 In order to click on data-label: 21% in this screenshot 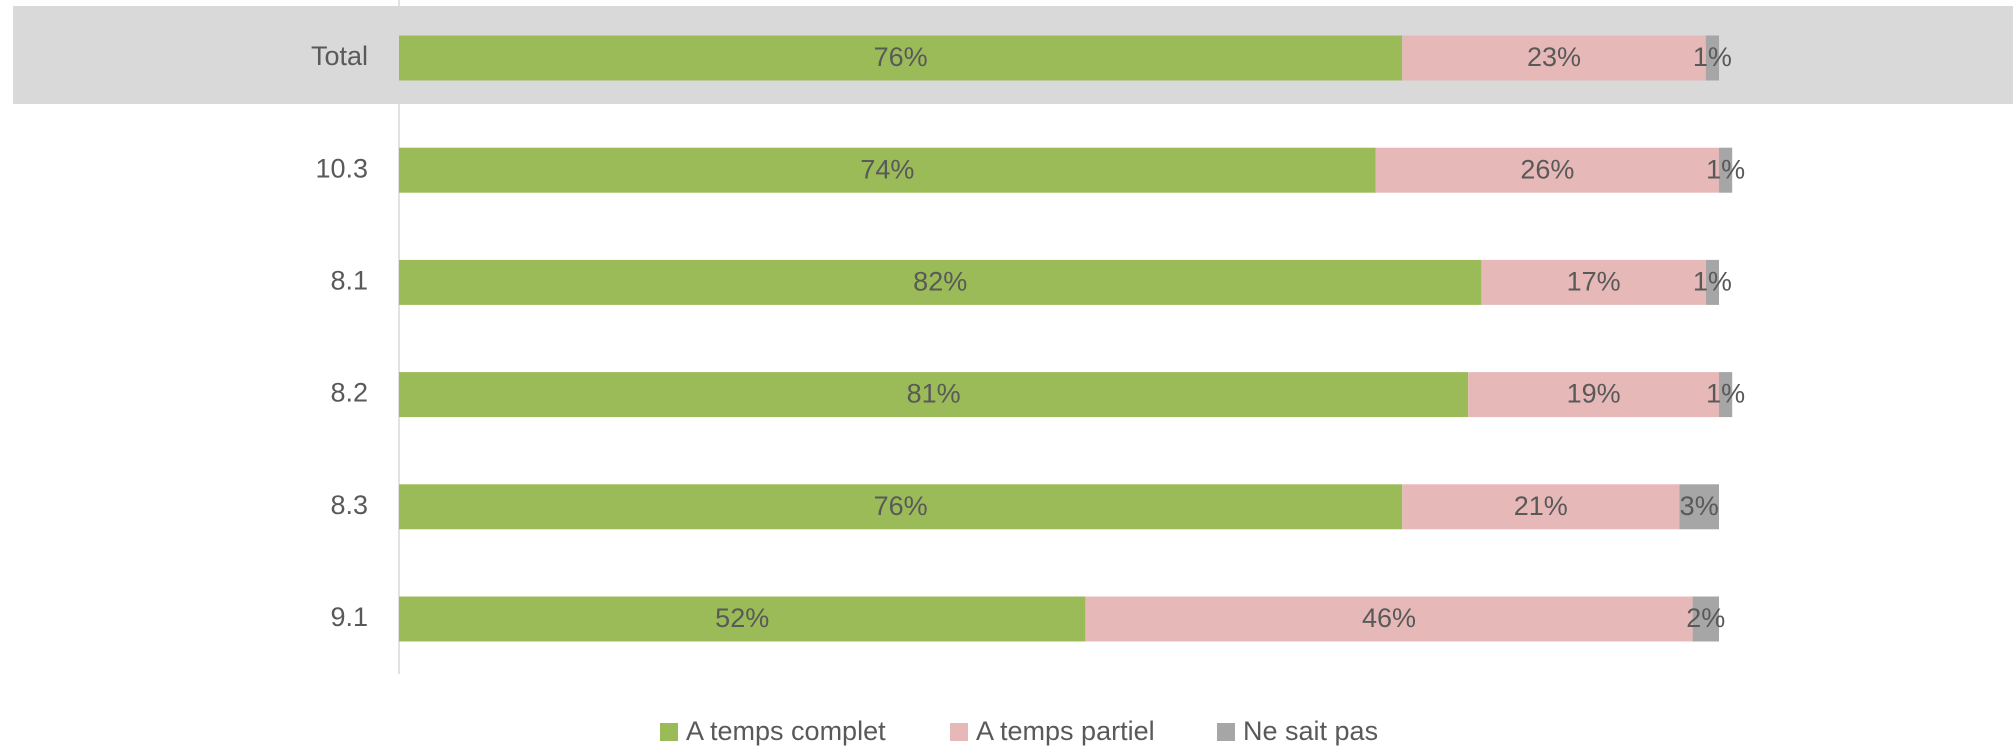, I will do `click(1541, 506)`.